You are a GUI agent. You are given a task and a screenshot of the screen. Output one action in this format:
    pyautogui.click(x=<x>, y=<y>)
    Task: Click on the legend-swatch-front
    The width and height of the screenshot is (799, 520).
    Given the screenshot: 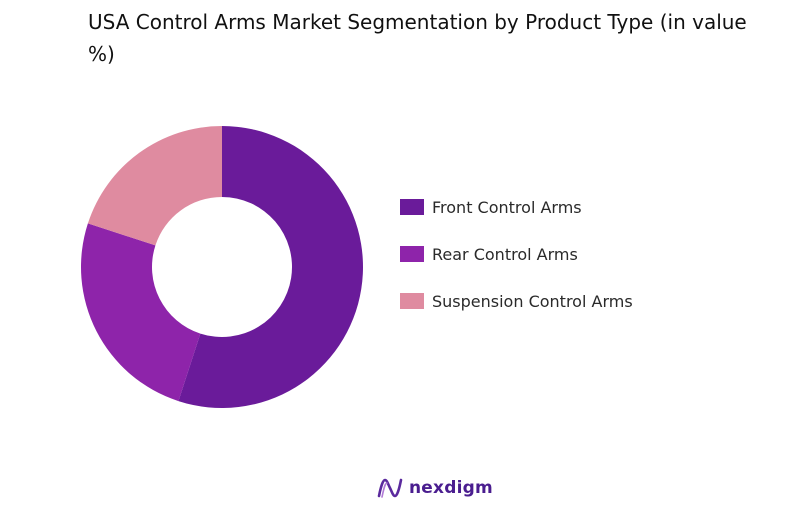 What is the action you would take?
    pyautogui.click(x=412, y=207)
    